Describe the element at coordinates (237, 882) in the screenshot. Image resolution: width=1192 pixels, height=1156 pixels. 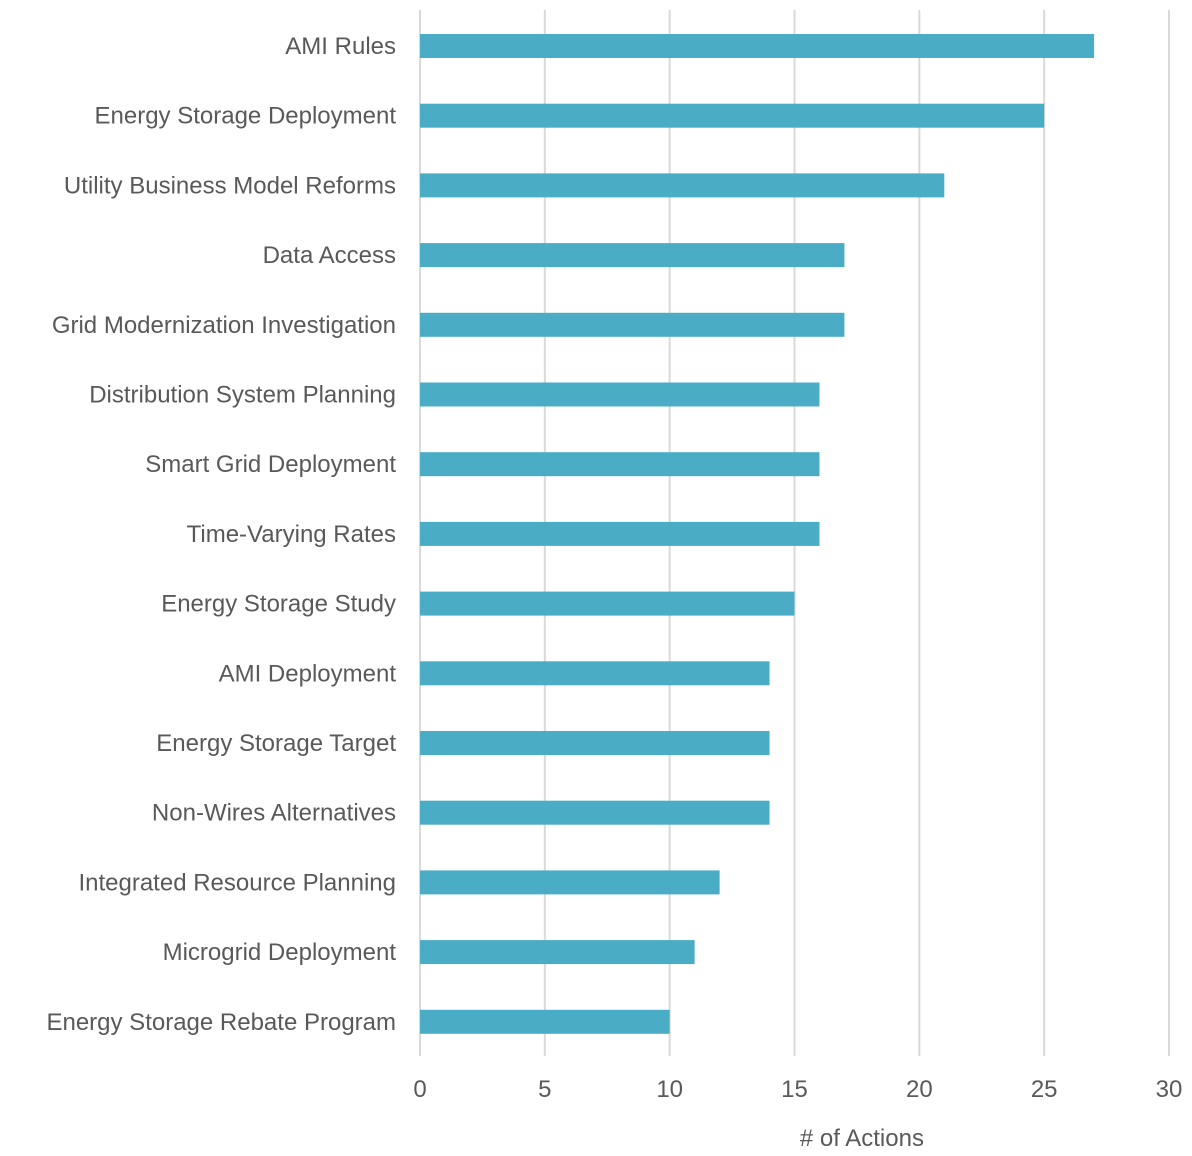
I see `category-label: Integrated Resource Planning` at that location.